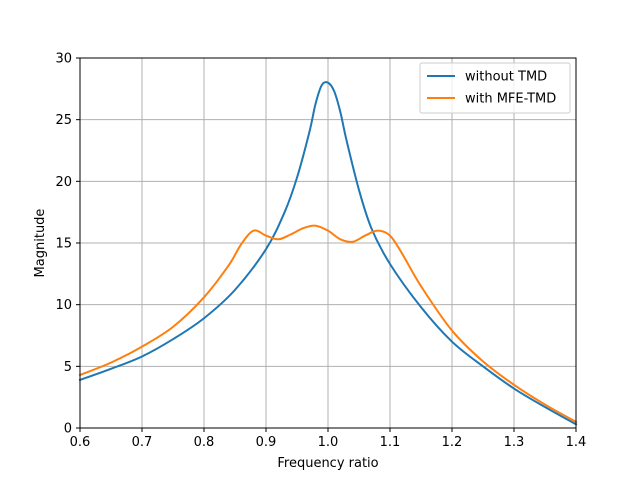 The height and width of the screenshot is (480, 640). What do you see at coordinates (63, 305) in the screenshot?
I see `y-tick-label: 10` at bounding box center [63, 305].